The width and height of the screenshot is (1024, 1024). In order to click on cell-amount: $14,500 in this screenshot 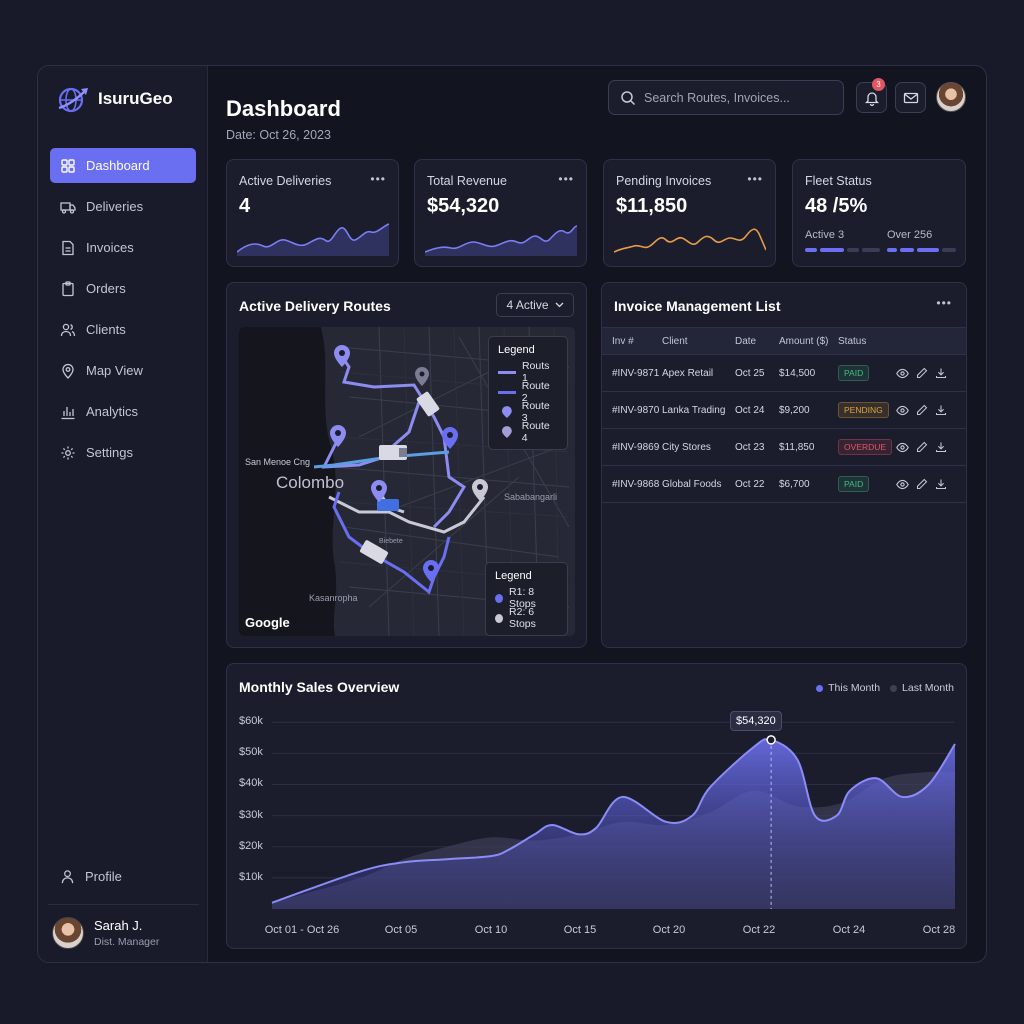, I will do `click(808, 373)`.